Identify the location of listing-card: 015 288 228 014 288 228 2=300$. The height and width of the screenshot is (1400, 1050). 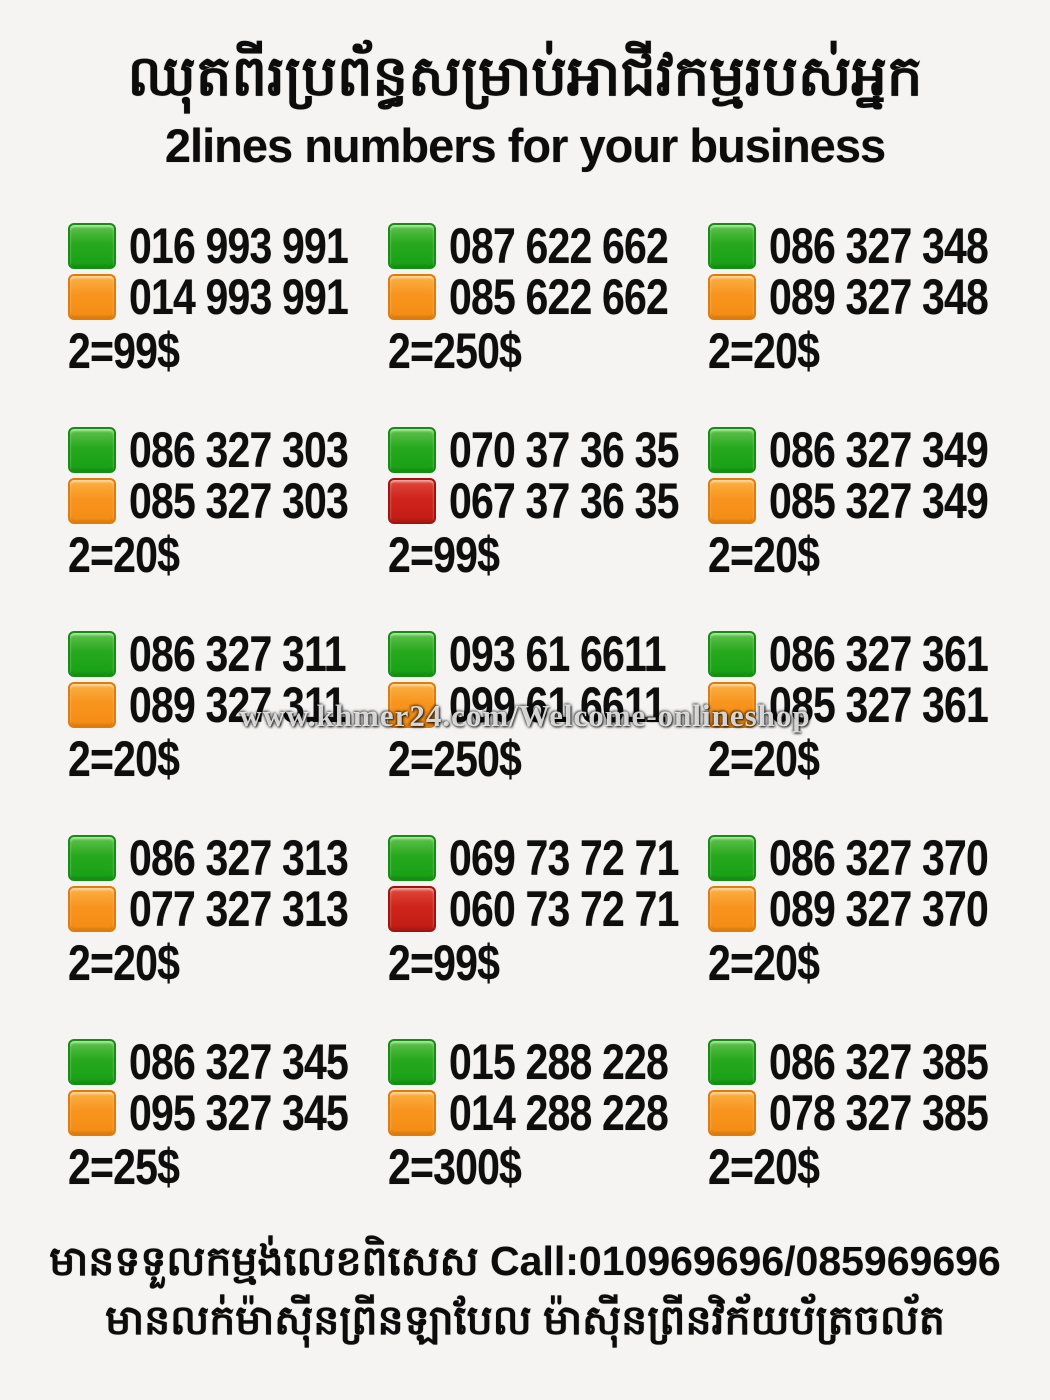
(548, 1114).